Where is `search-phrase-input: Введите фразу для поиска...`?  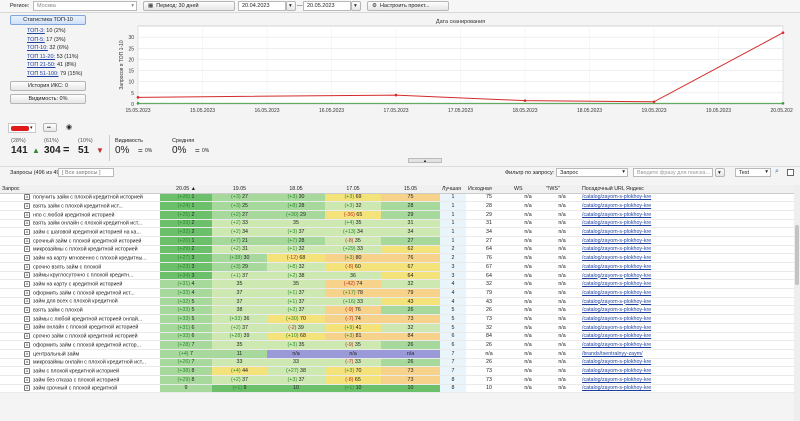 search-phrase-input: Введите фразу для поиска... is located at coordinates (673, 172).